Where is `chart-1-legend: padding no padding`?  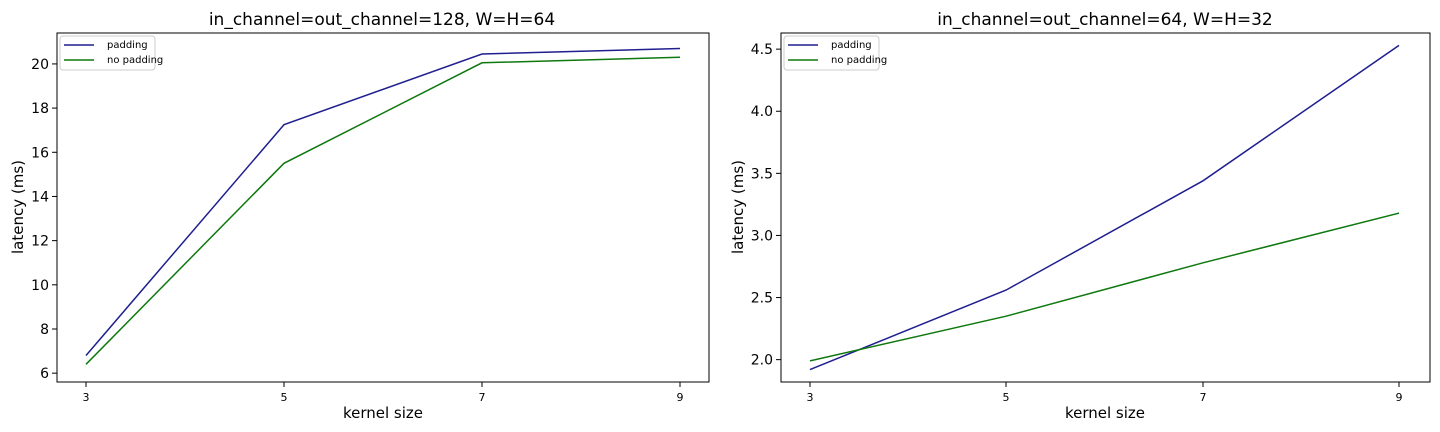 chart-1-legend: padding no padding is located at coordinates (111, 53).